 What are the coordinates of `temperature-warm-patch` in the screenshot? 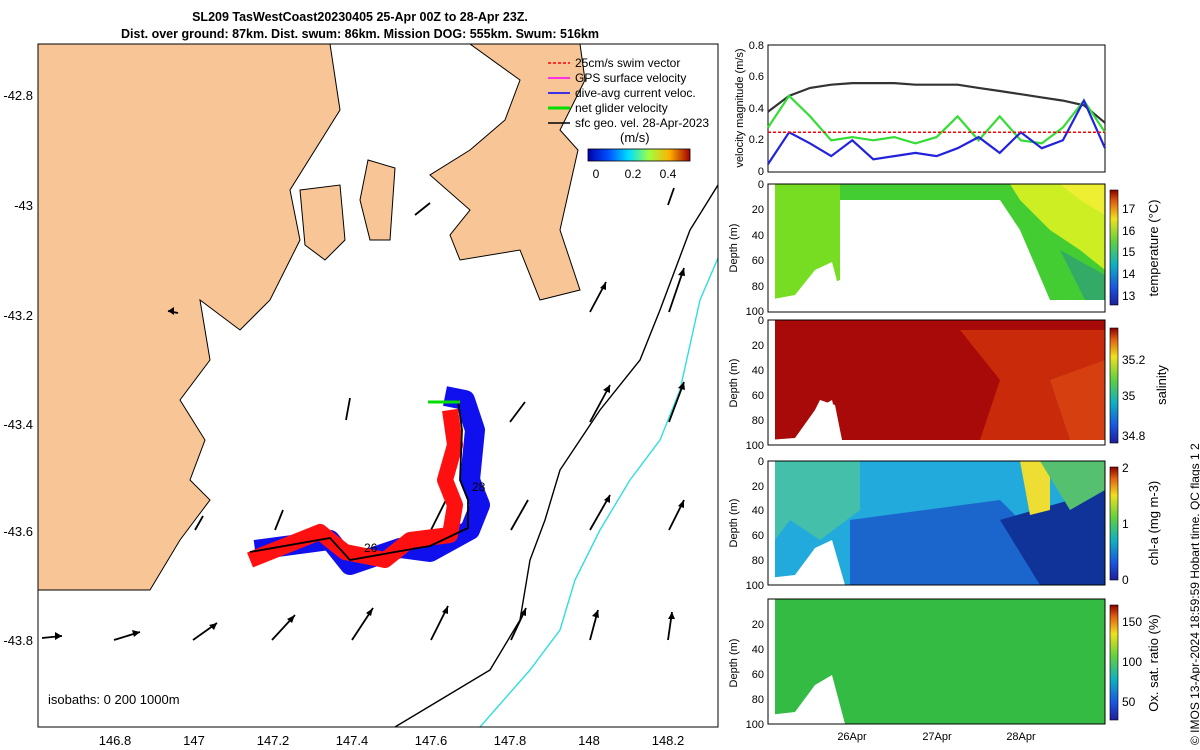 It's located at (1057, 227).